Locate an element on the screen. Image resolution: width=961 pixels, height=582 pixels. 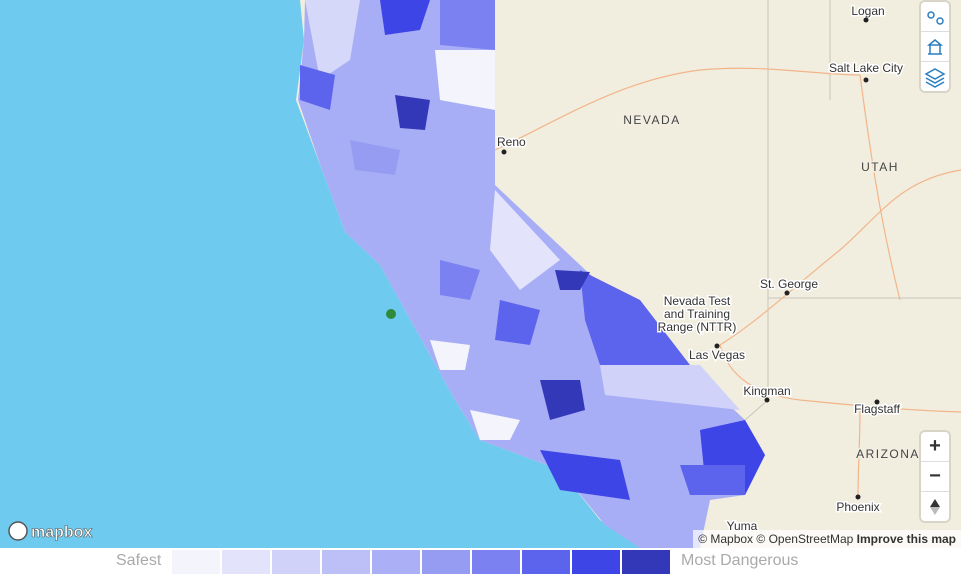
place-label: Phoenix is located at coordinates (857, 507).